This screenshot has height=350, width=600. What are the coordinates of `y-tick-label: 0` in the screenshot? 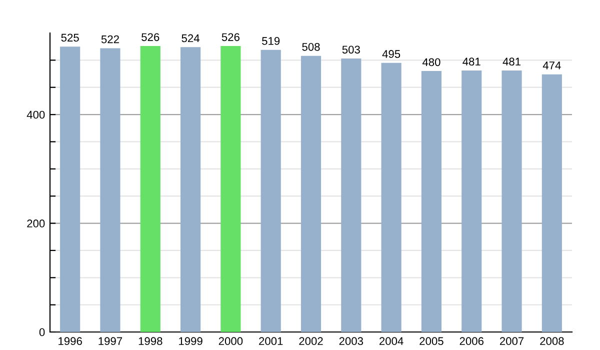 It's located at (42, 332).